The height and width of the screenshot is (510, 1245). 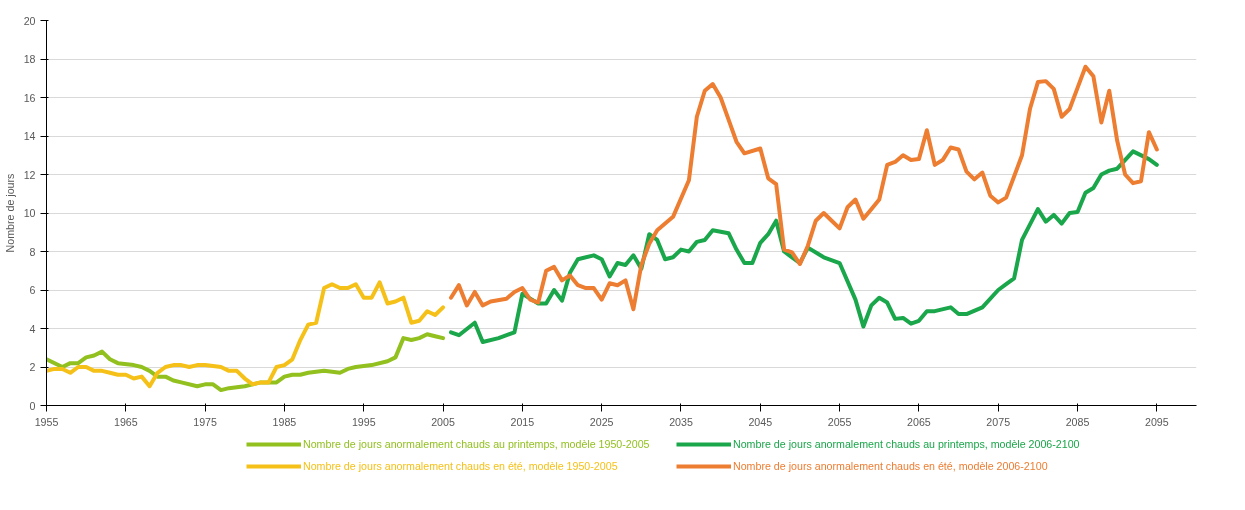 I want to click on y-tick-label: 10, so click(x=29, y=213).